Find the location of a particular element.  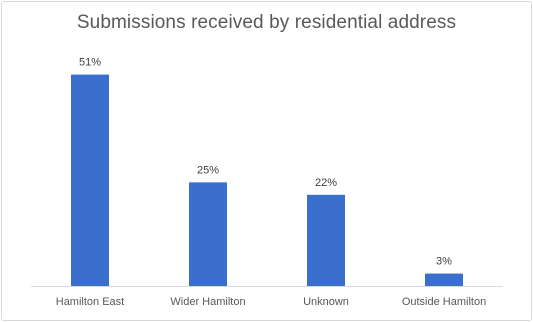

data-label: 22% is located at coordinates (326, 183).